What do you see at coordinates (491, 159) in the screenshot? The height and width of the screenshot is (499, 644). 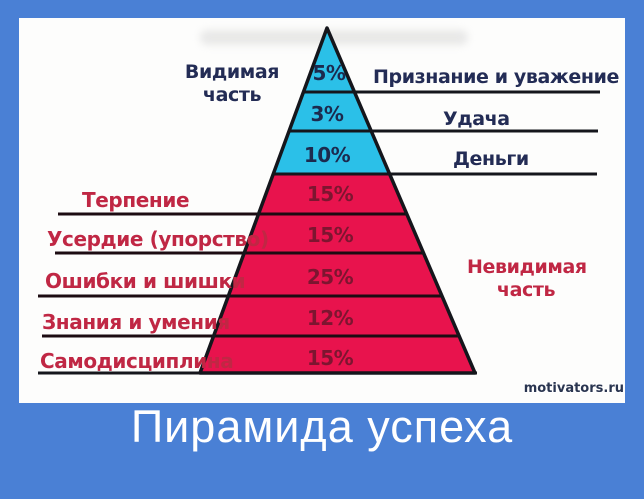 I see `layer-label-money: Деньги` at bounding box center [491, 159].